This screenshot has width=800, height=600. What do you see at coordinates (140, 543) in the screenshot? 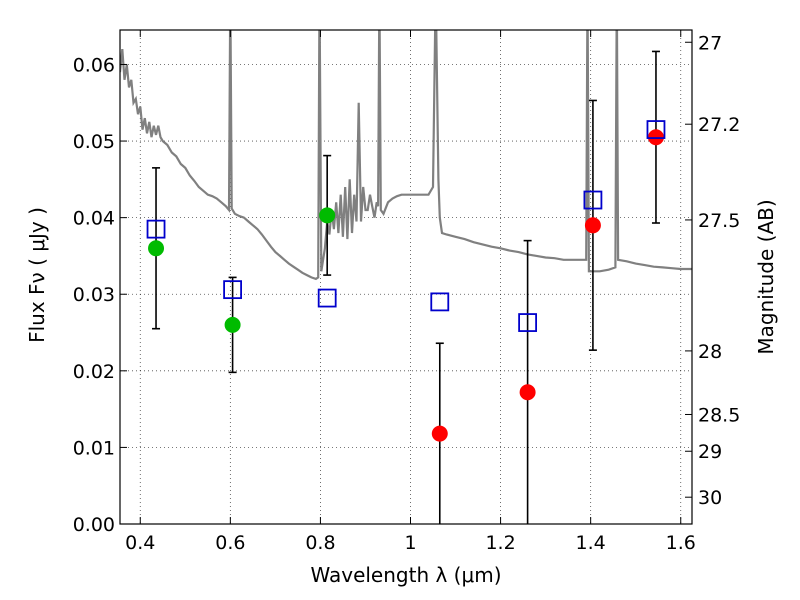
I see `x-tick-label: 0.4` at bounding box center [140, 543].